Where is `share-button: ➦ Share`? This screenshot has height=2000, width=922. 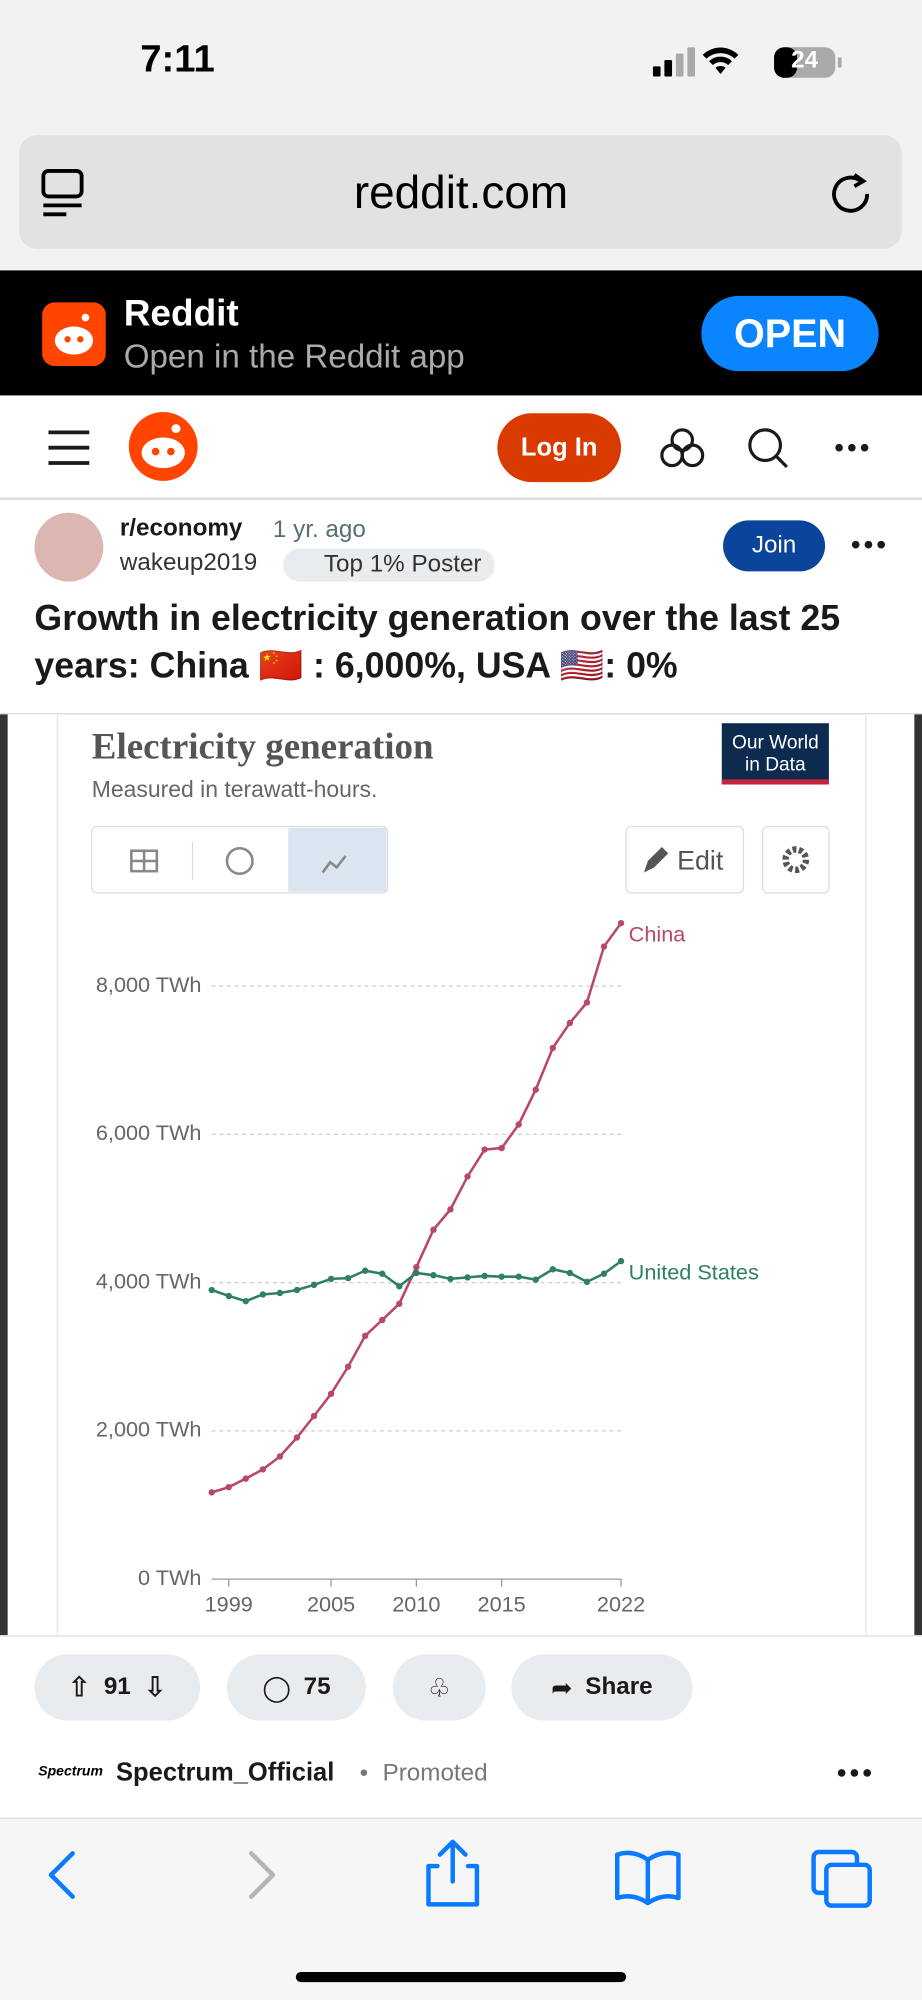
share-button: ➦ Share is located at coordinates (602, 1687).